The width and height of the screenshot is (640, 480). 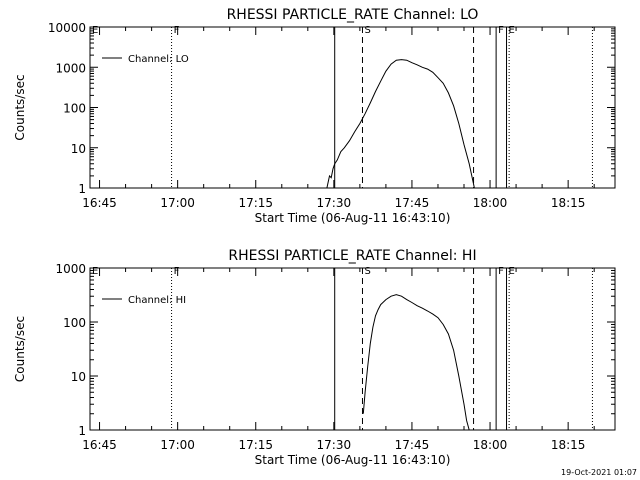 I want to click on chart-title: RHESSI PARTICLE_RATE Channel: LO, so click(x=353, y=15).